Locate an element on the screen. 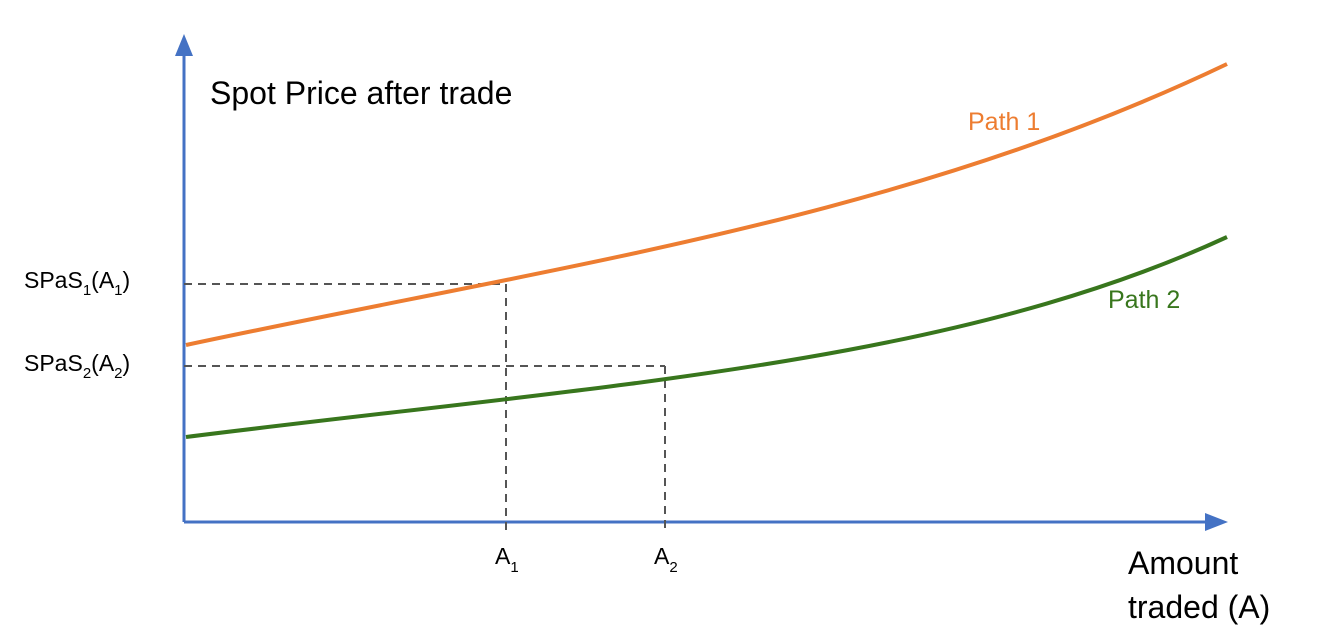  x-tick-a1: A1 is located at coordinates (507, 559).